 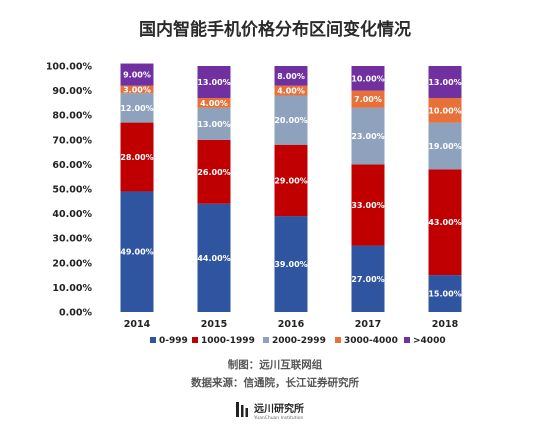 What do you see at coordinates (72, 239) in the screenshot?
I see `y-tick-label: 30.00%` at bounding box center [72, 239].